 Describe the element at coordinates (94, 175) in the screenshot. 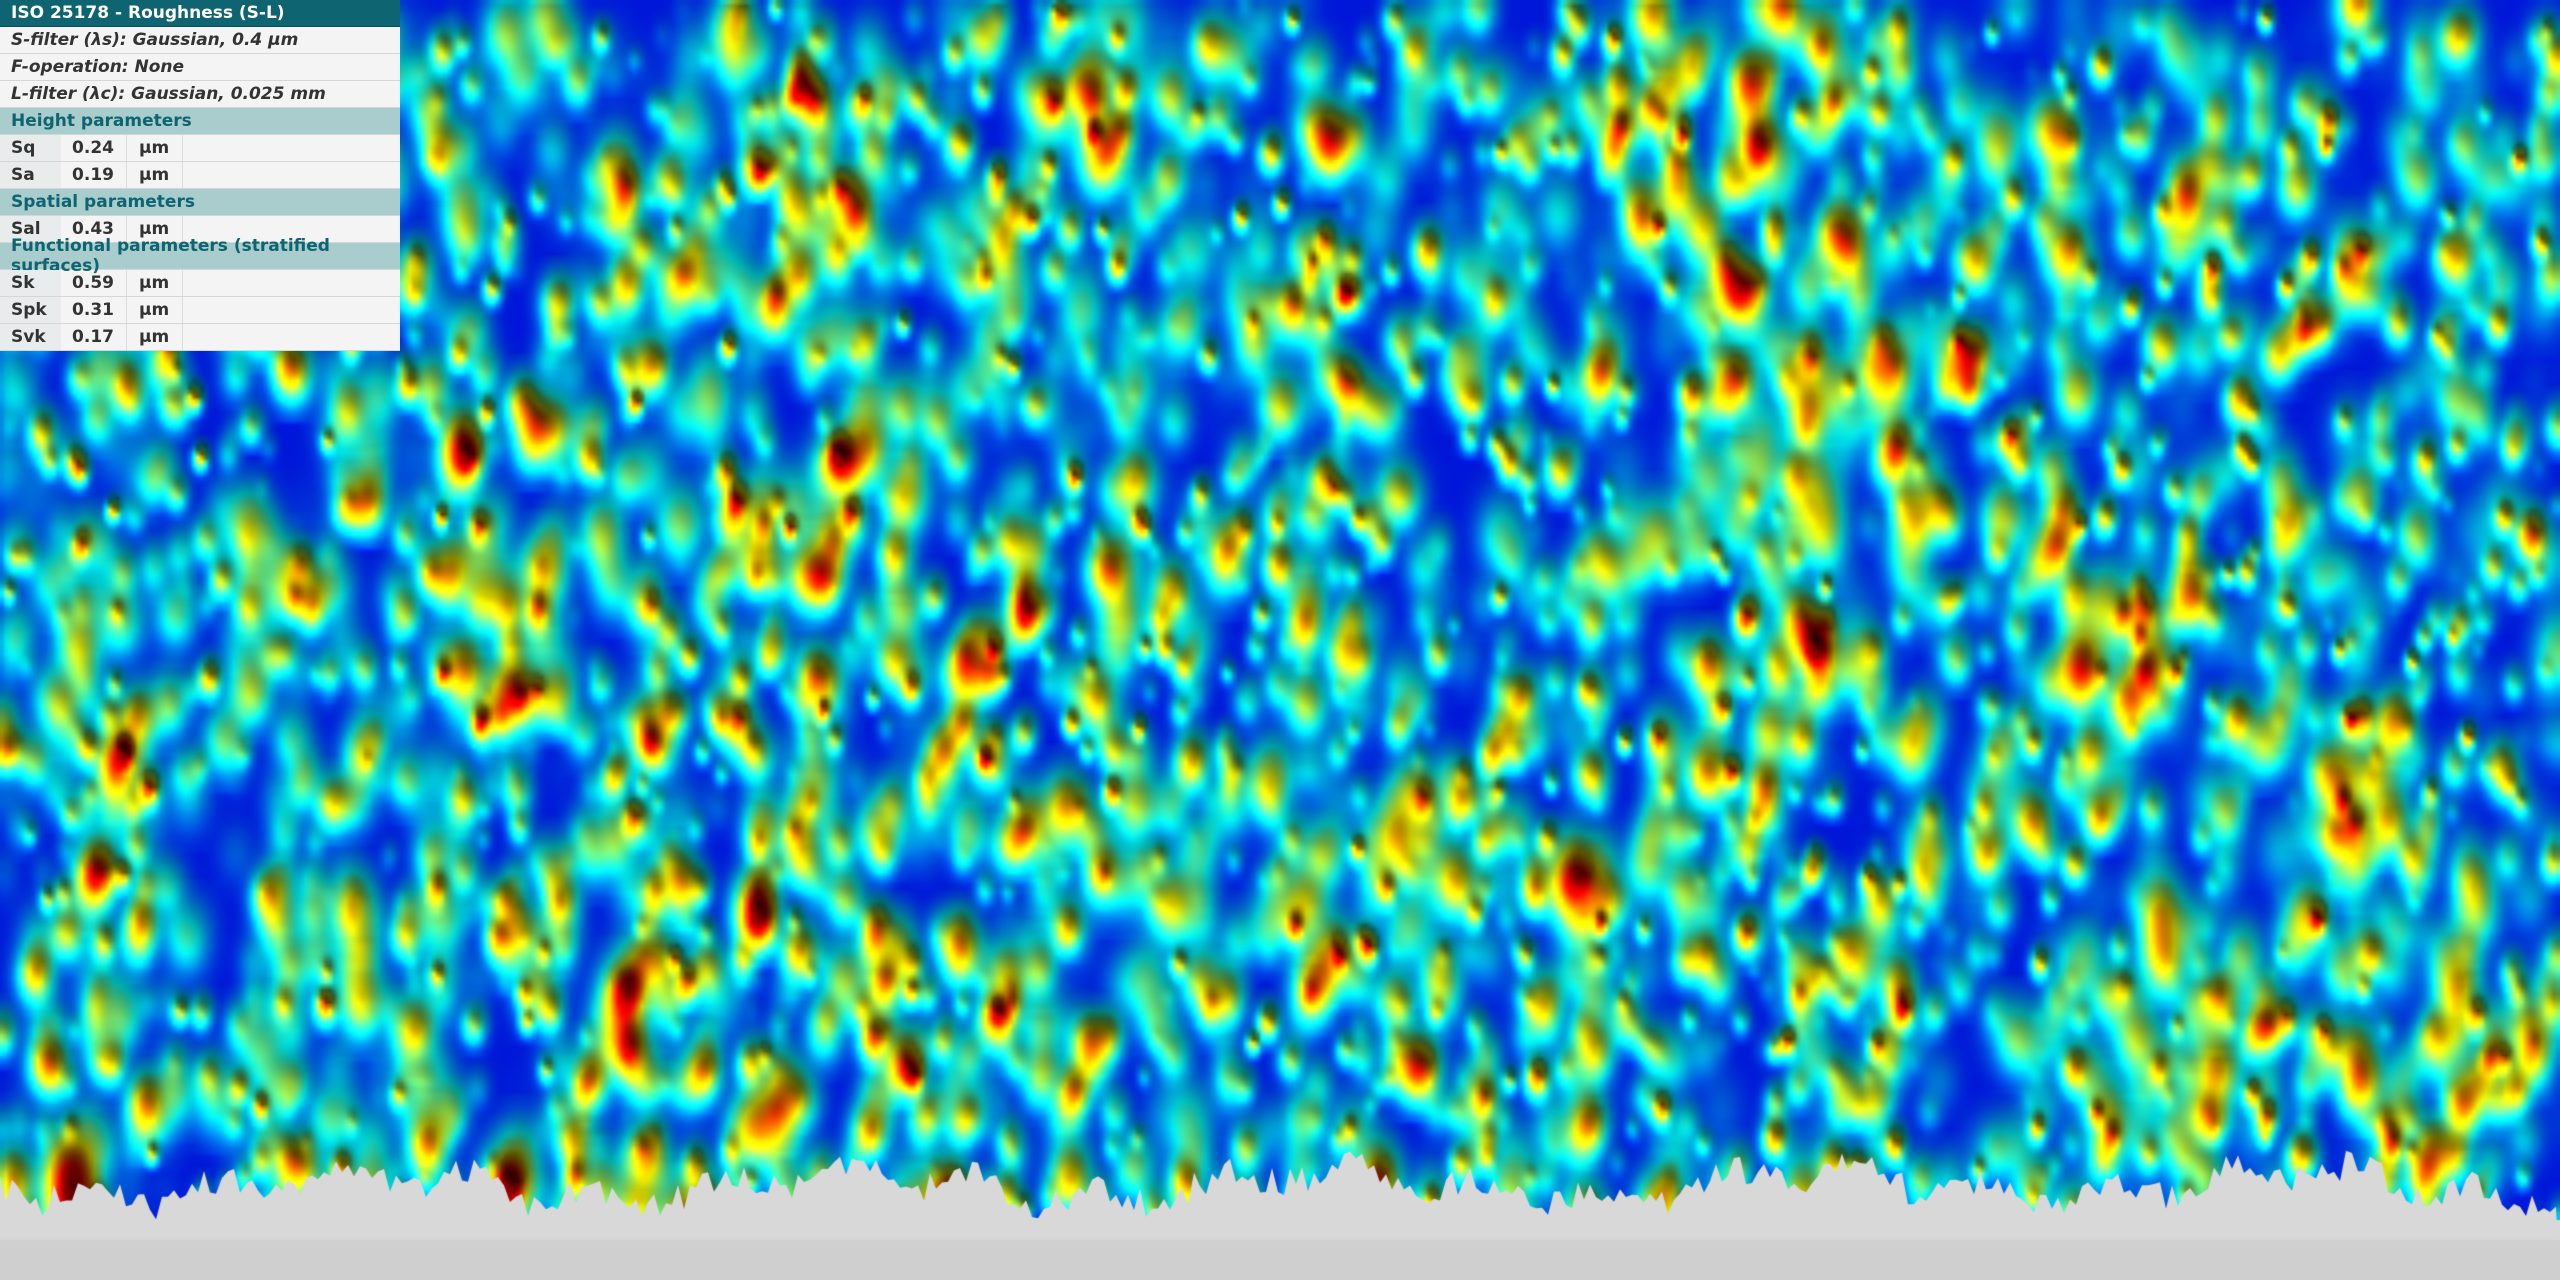

I see `param-value: 0.19` at that location.